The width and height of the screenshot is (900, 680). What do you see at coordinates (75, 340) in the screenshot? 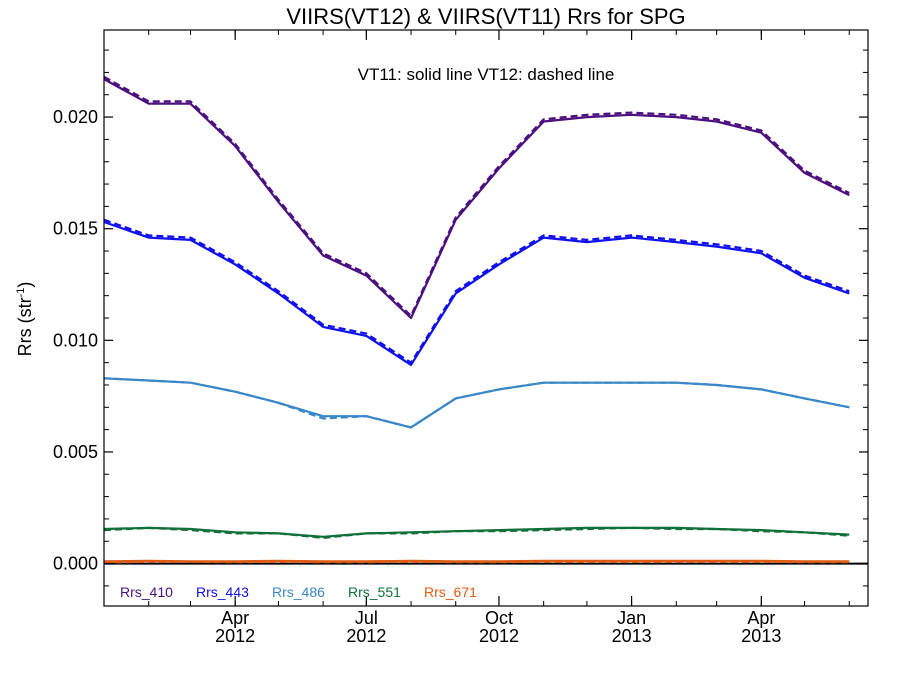
I see `y-tick-label: 0.010` at bounding box center [75, 340].